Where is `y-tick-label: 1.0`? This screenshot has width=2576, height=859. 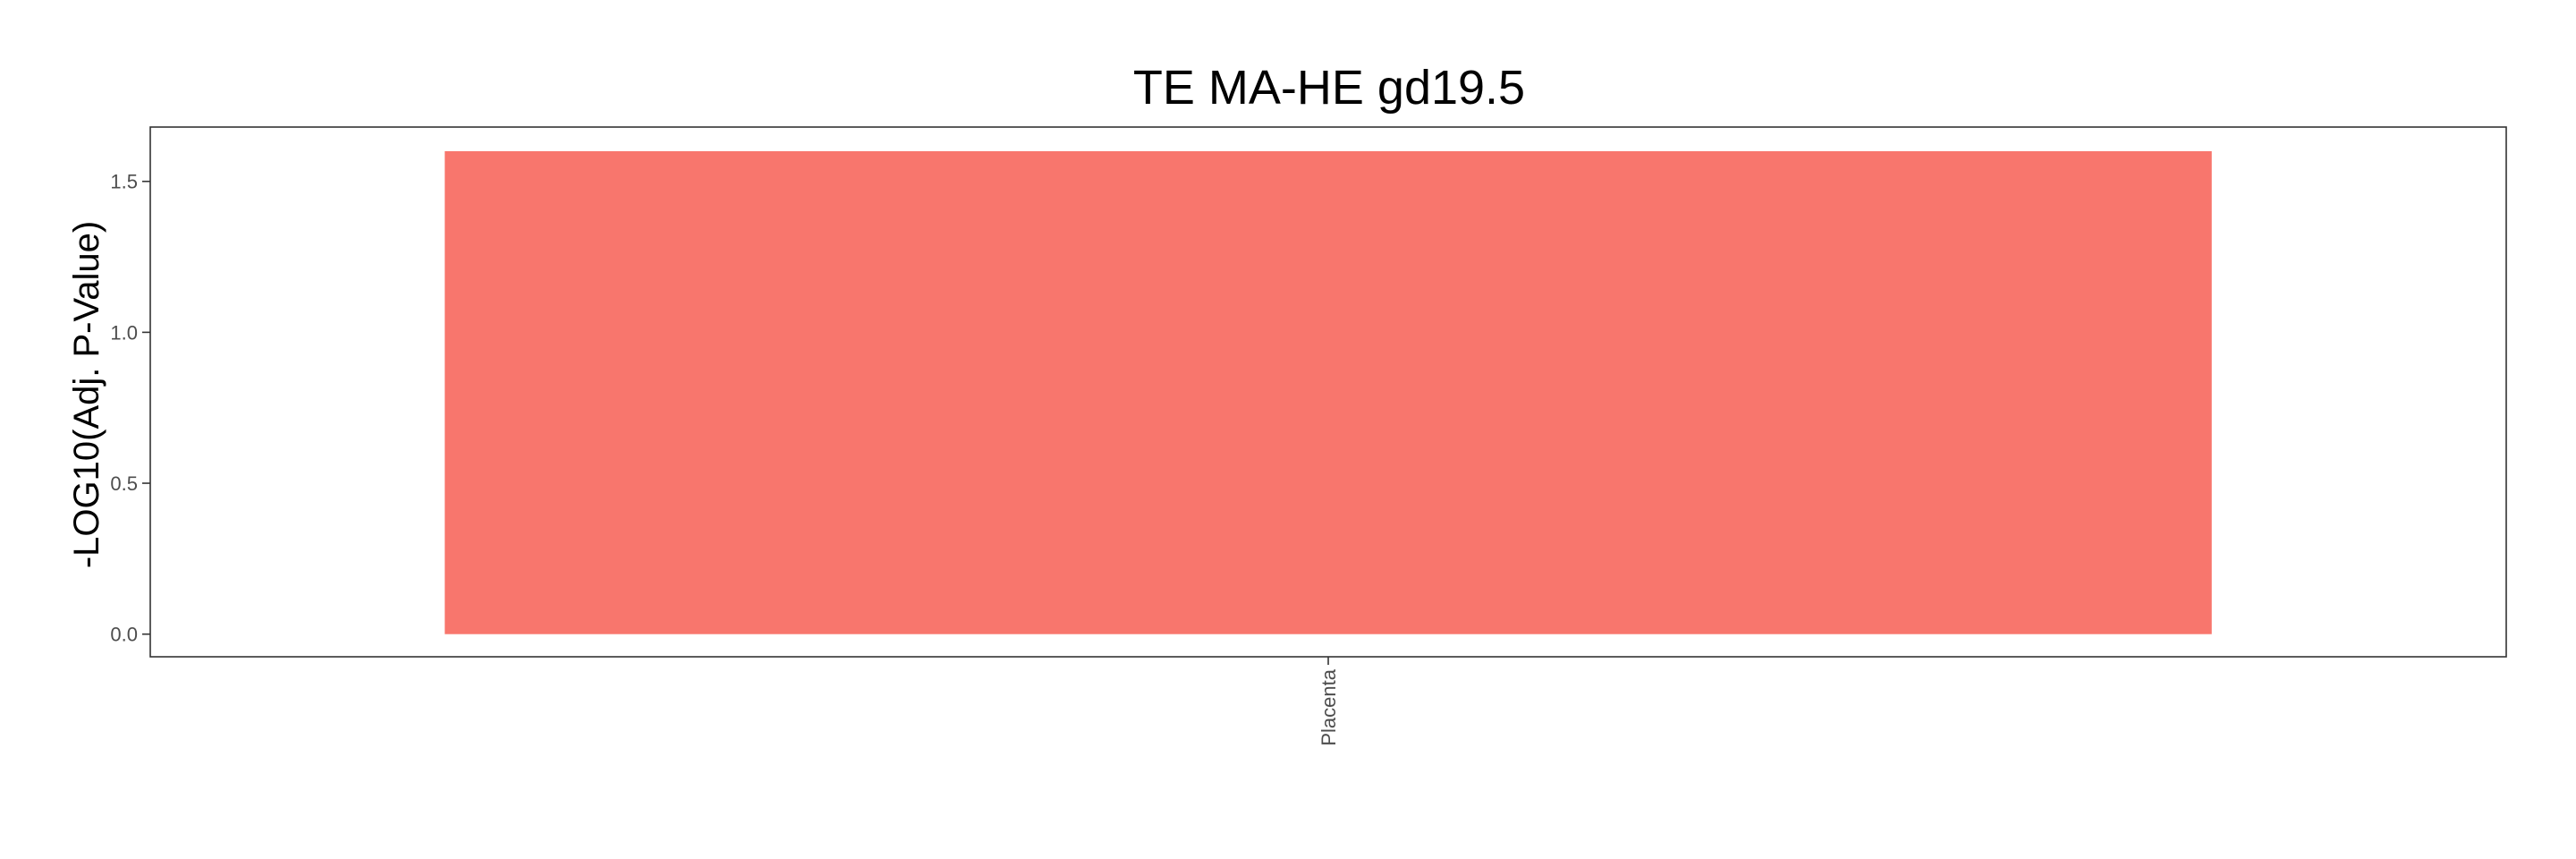
y-tick-label: 1.0 is located at coordinates (124, 332).